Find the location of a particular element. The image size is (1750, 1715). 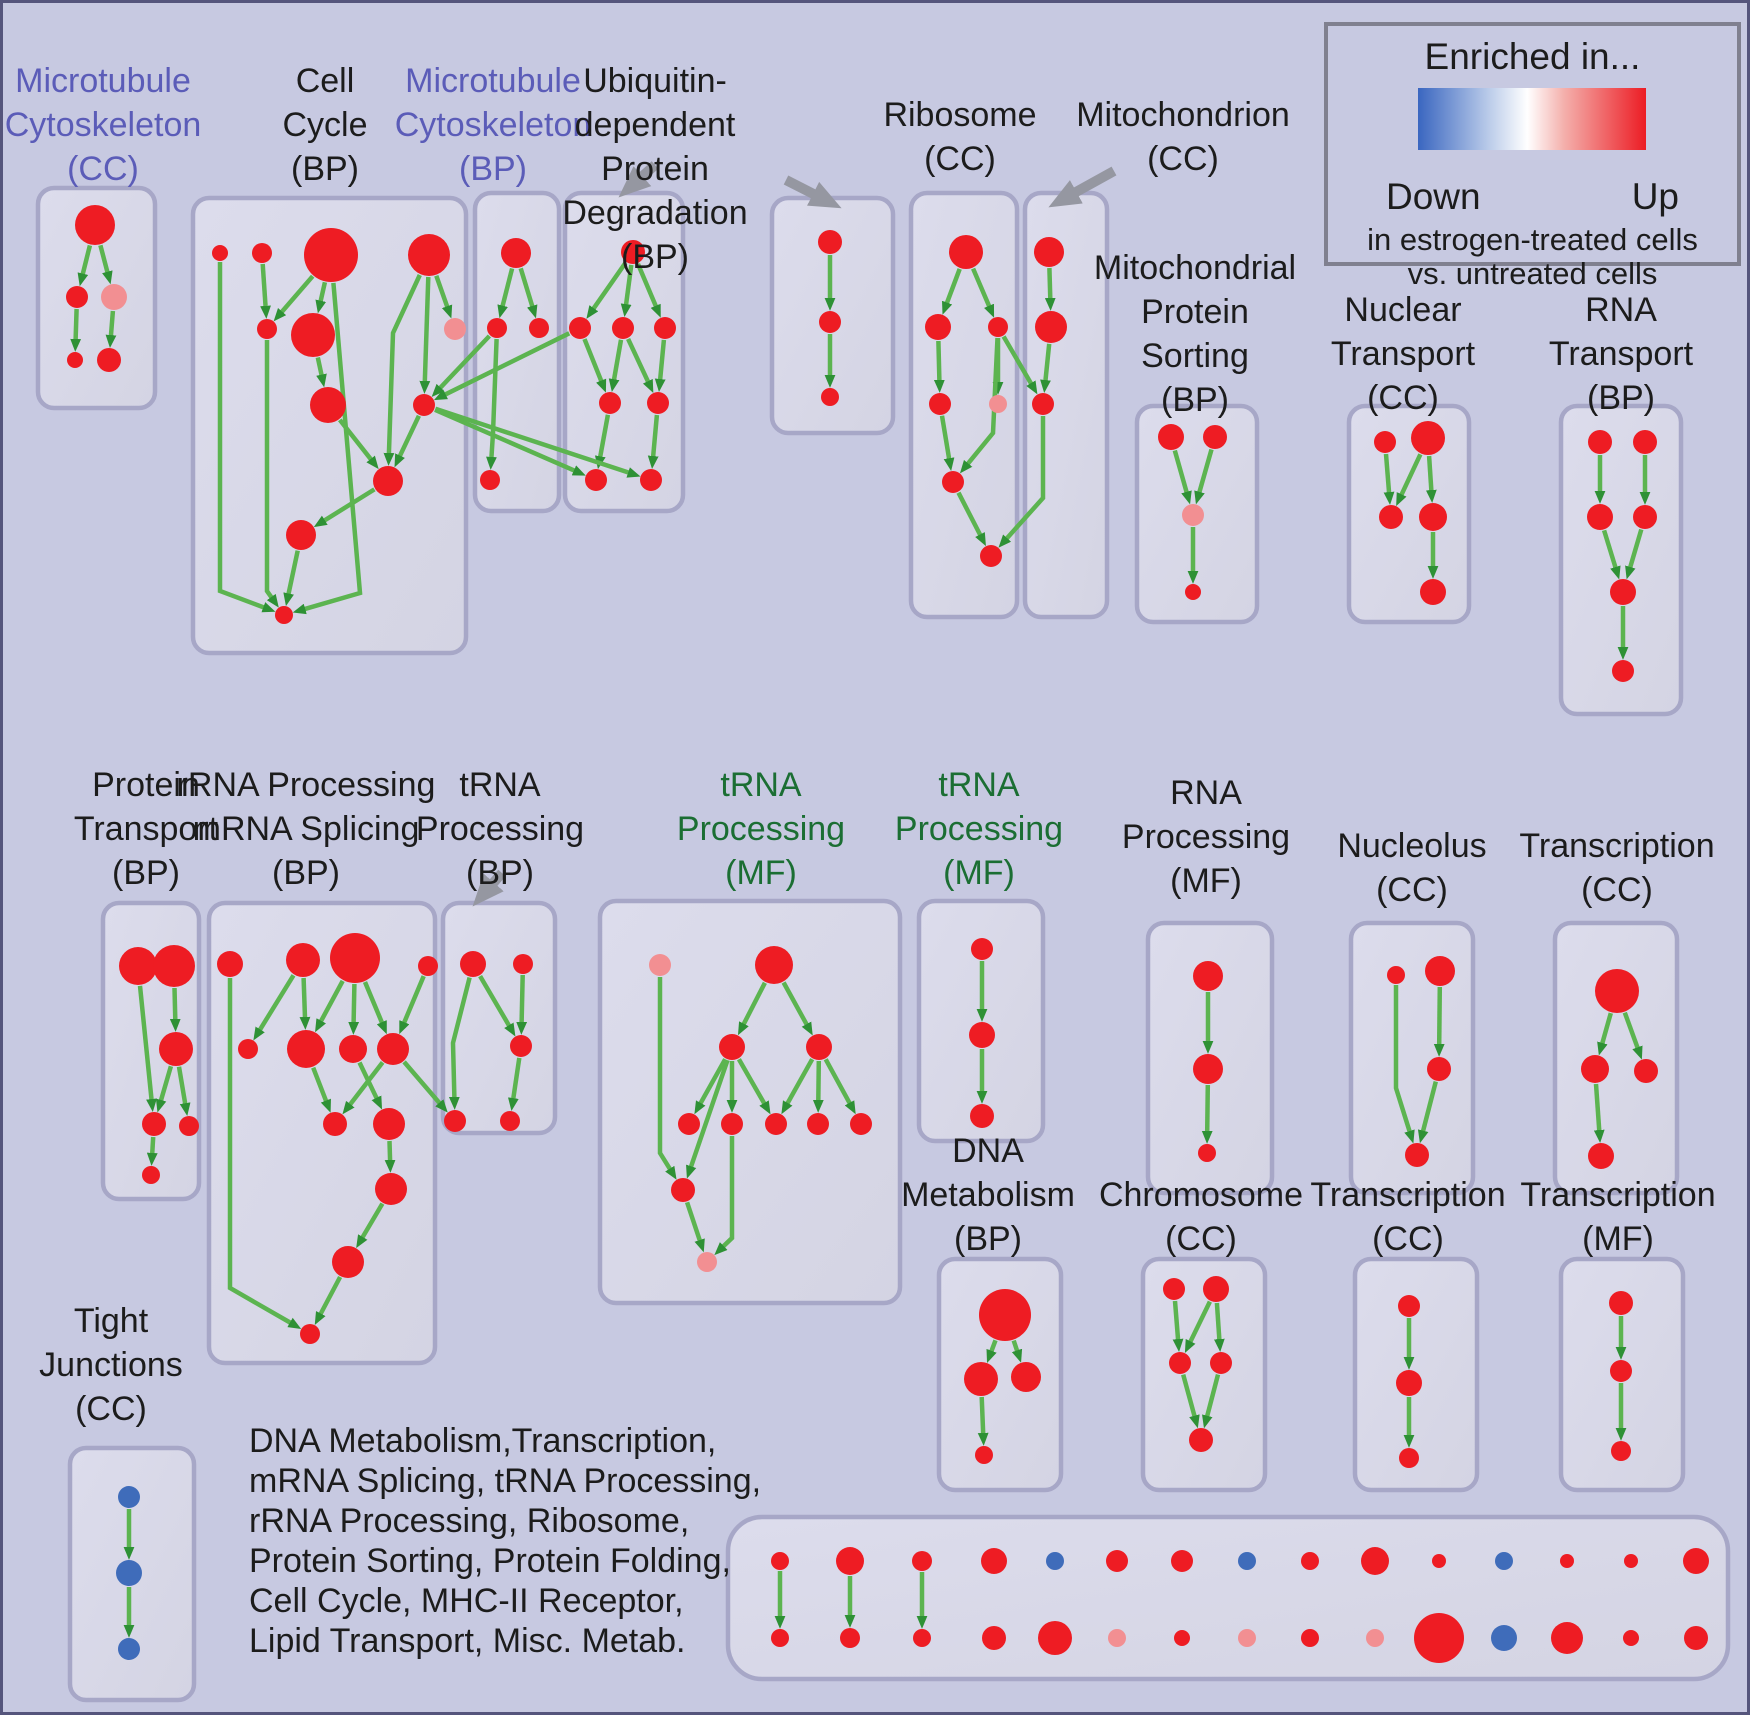

cluster-label-line: Cell is located at coordinates (325, 81).